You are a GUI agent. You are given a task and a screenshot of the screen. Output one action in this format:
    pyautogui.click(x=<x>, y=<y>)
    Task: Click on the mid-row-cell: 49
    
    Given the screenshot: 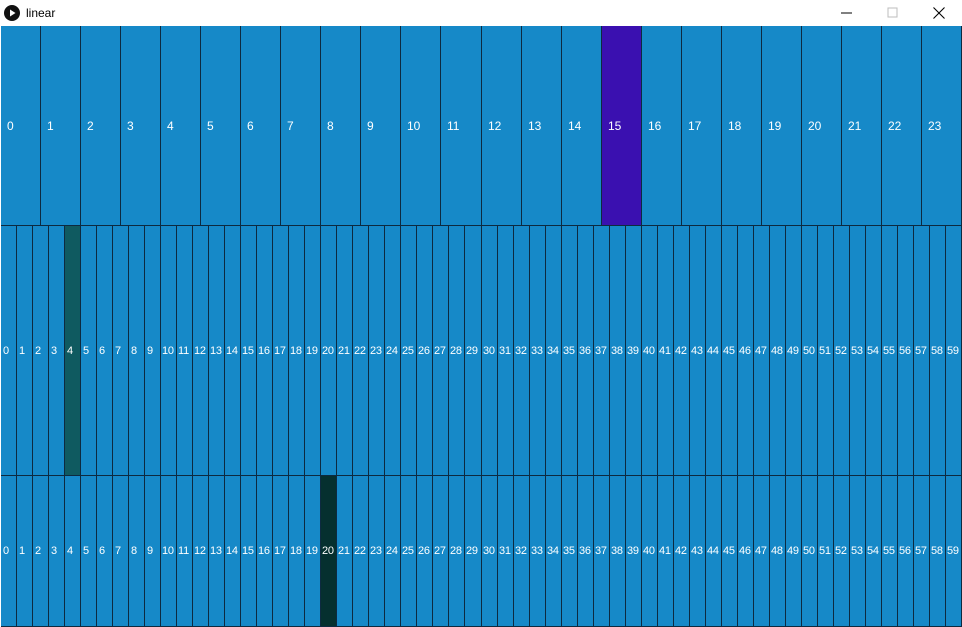 What is the action you would take?
    pyautogui.click(x=794, y=351)
    